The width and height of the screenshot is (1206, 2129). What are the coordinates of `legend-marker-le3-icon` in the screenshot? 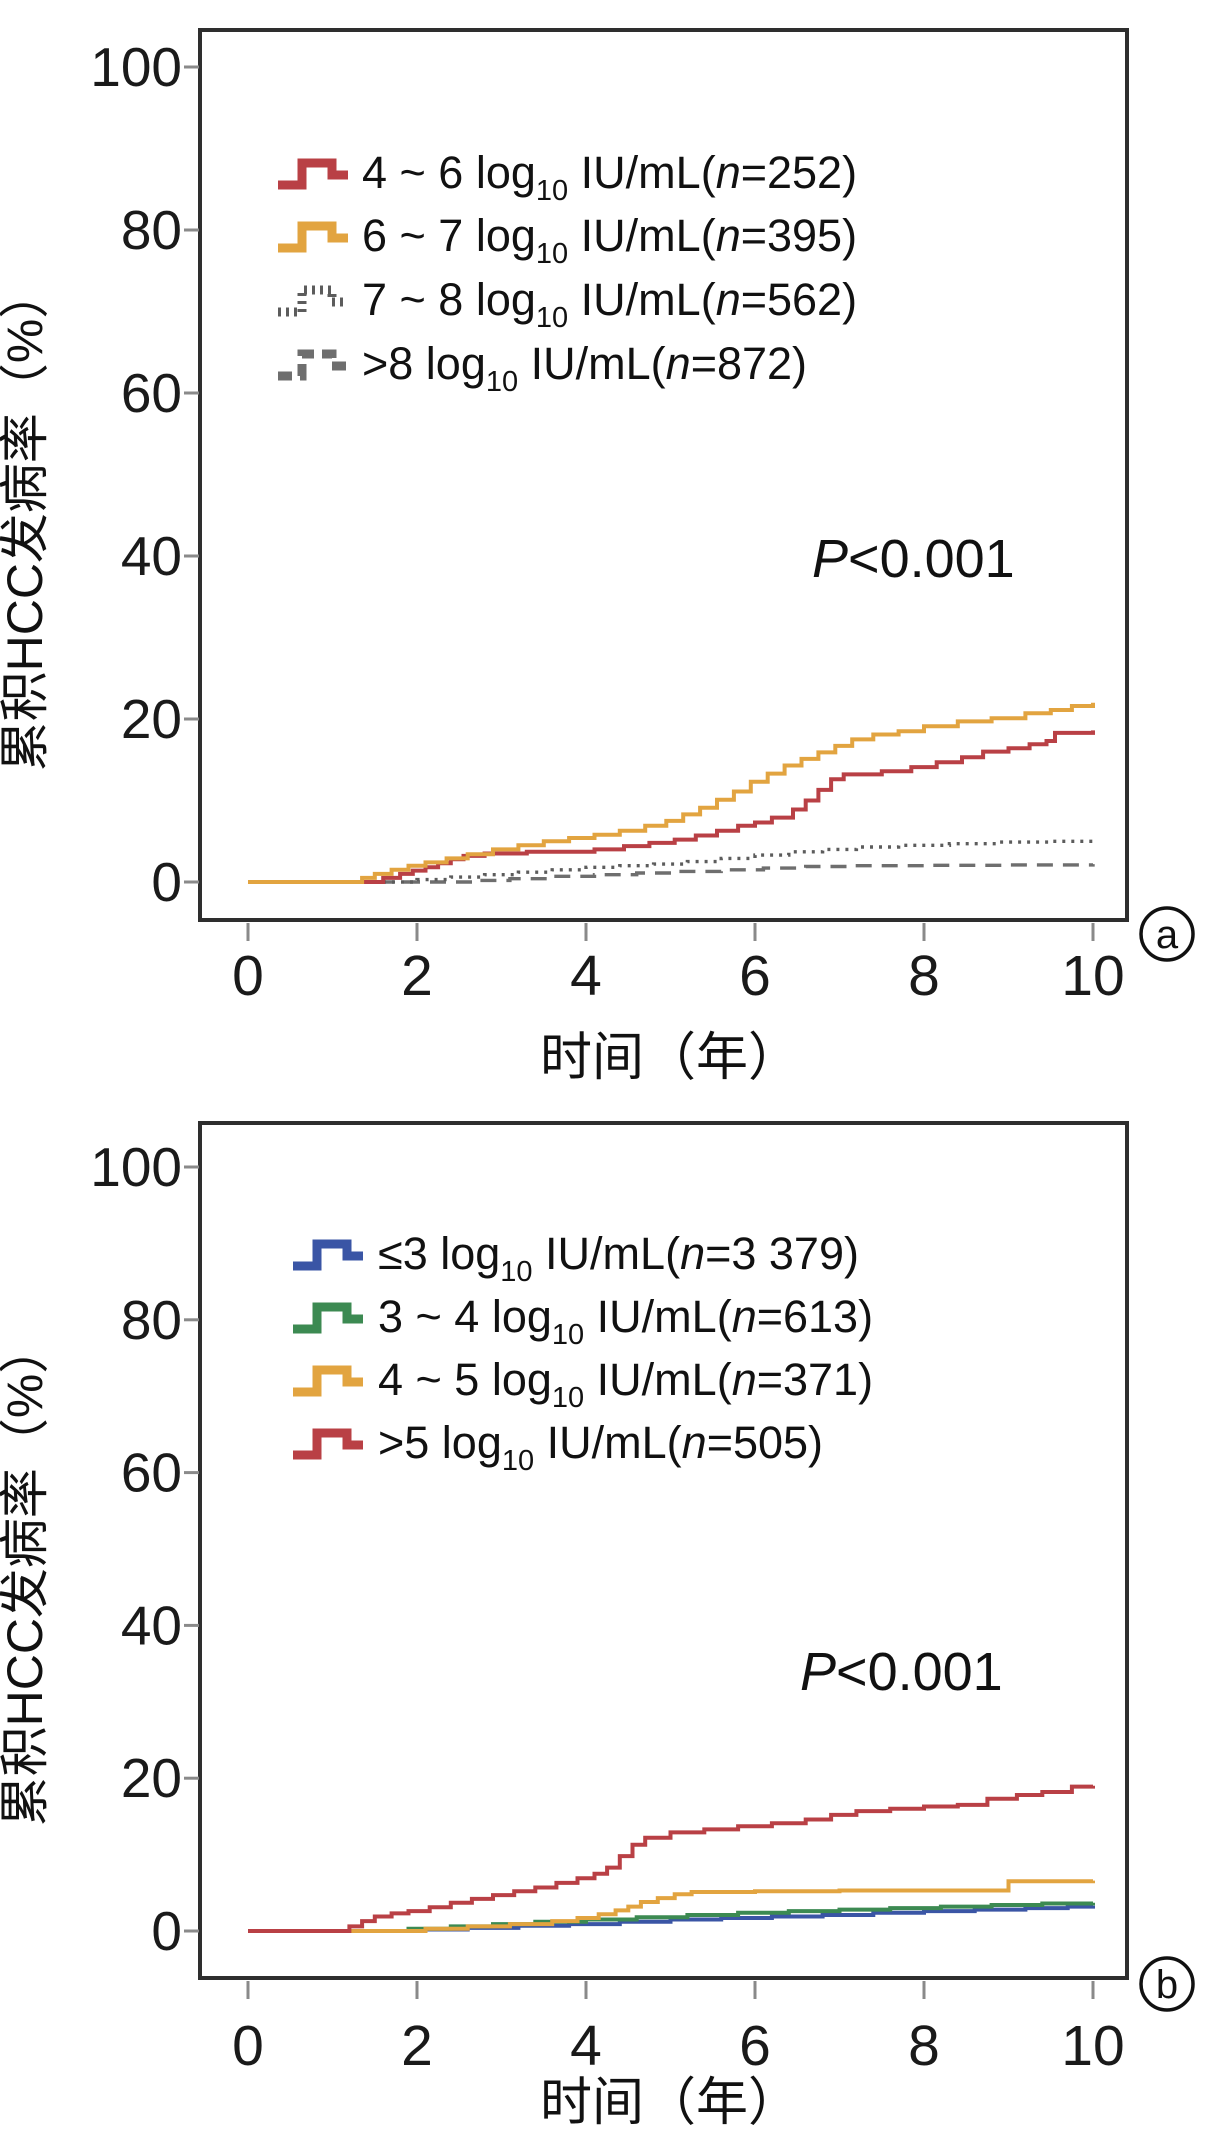 It's located at (328, 1255).